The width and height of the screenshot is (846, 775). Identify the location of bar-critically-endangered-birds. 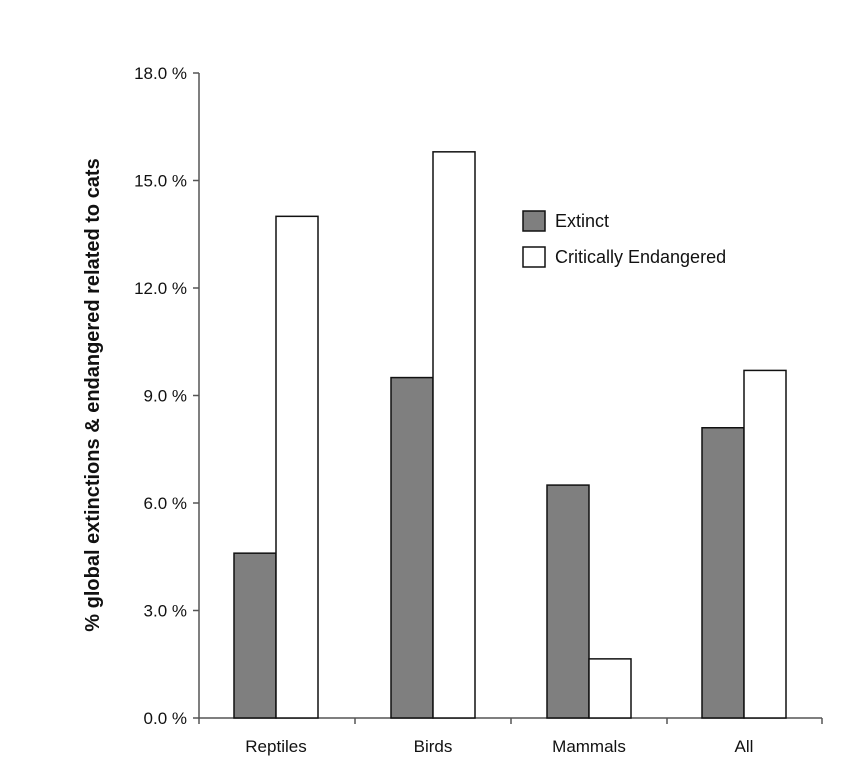
(454, 435).